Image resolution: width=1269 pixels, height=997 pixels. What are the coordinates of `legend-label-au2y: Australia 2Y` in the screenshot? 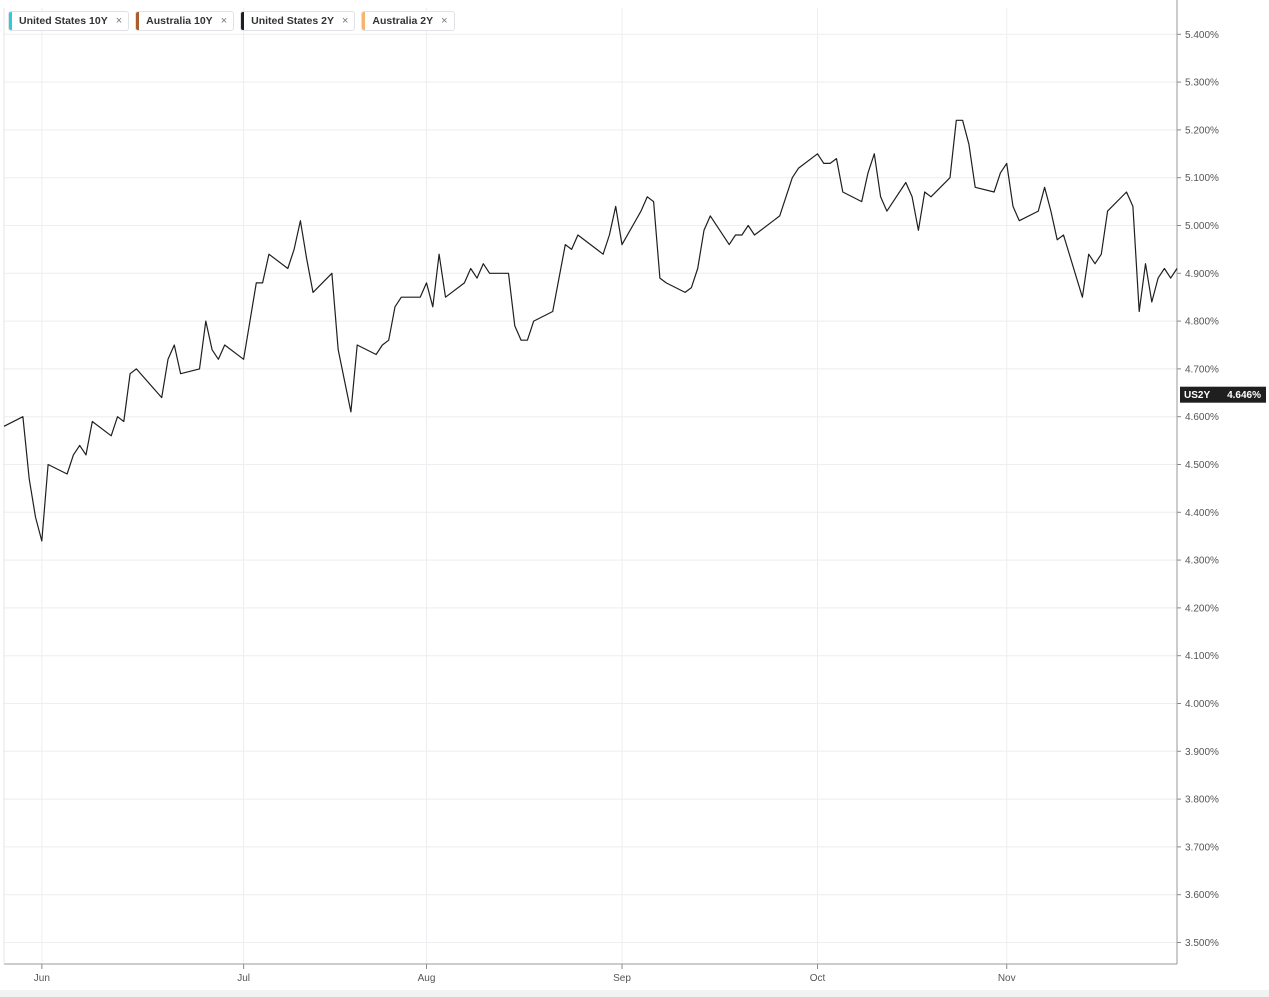 It's located at (403, 21).